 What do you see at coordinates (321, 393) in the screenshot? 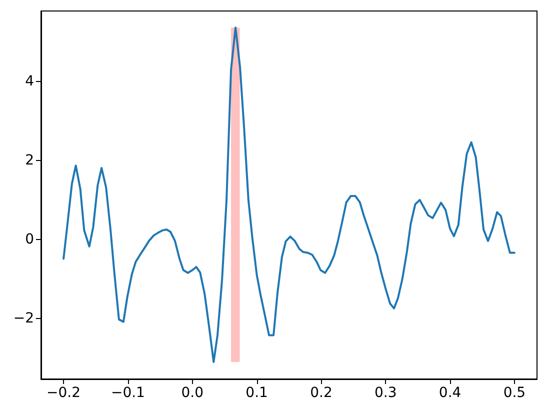
I see `x-tick-label: 0.2` at bounding box center [321, 393].